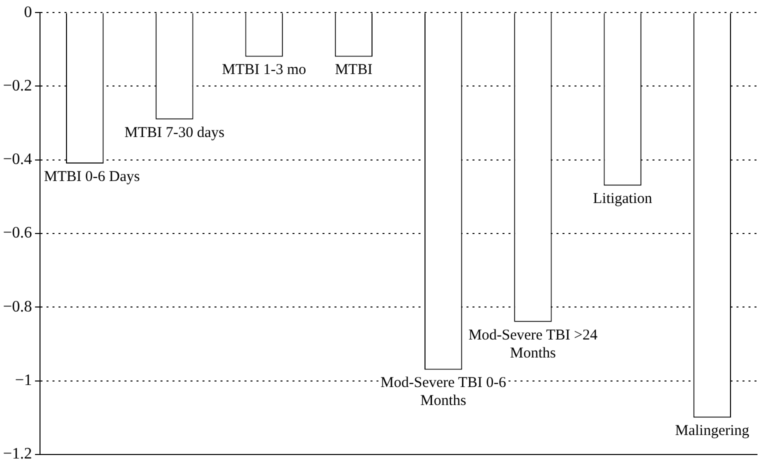 The width and height of the screenshot is (783, 467). What do you see at coordinates (264, 70) in the screenshot?
I see `x-tick-label: MTBI 1-3 mo` at bounding box center [264, 70].